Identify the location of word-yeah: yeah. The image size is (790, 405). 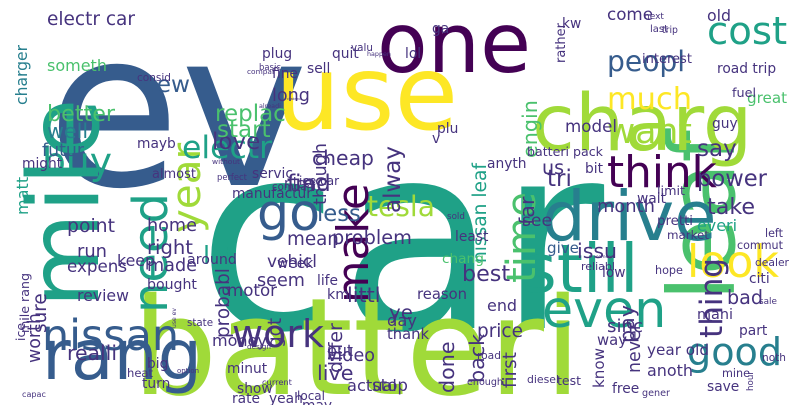
(286, 398).